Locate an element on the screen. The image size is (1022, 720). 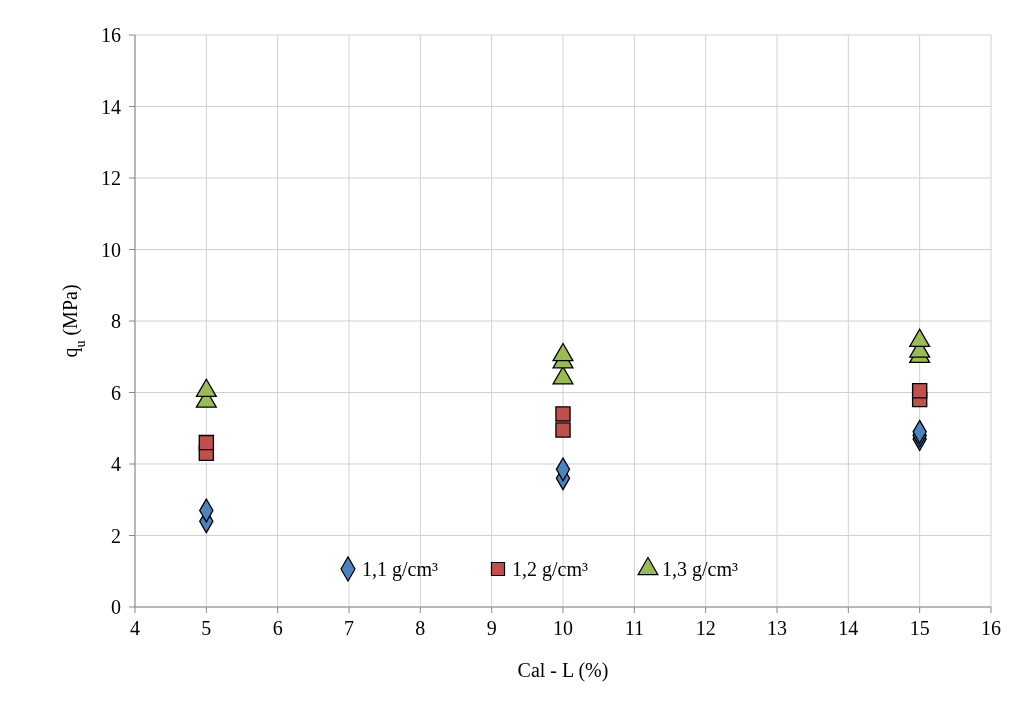
legend-label: 1,3 g/cm³ is located at coordinates (700, 569).